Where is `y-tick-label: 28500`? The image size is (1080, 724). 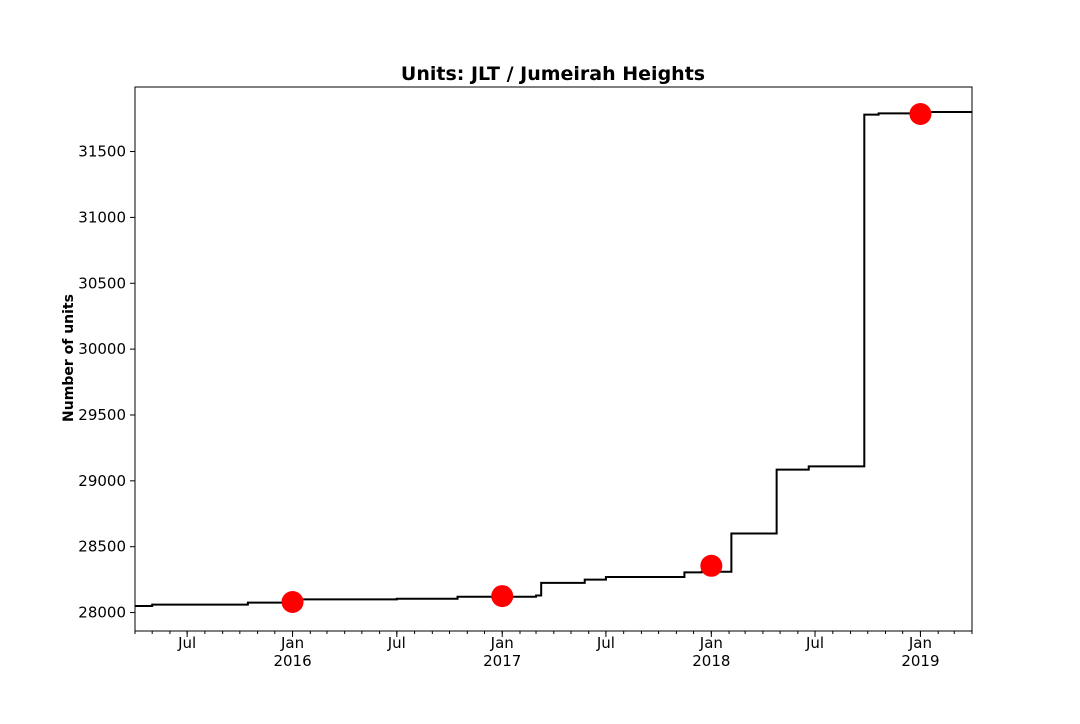 y-tick-label: 28500 is located at coordinates (102, 547).